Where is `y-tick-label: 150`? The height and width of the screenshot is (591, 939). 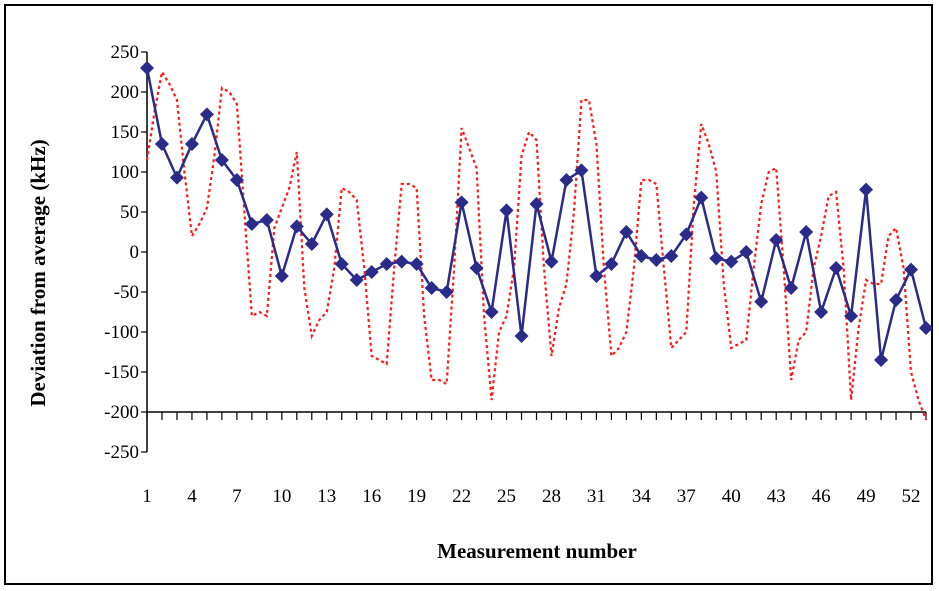 y-tick-label: 150 is located at coordinates (125, 132).